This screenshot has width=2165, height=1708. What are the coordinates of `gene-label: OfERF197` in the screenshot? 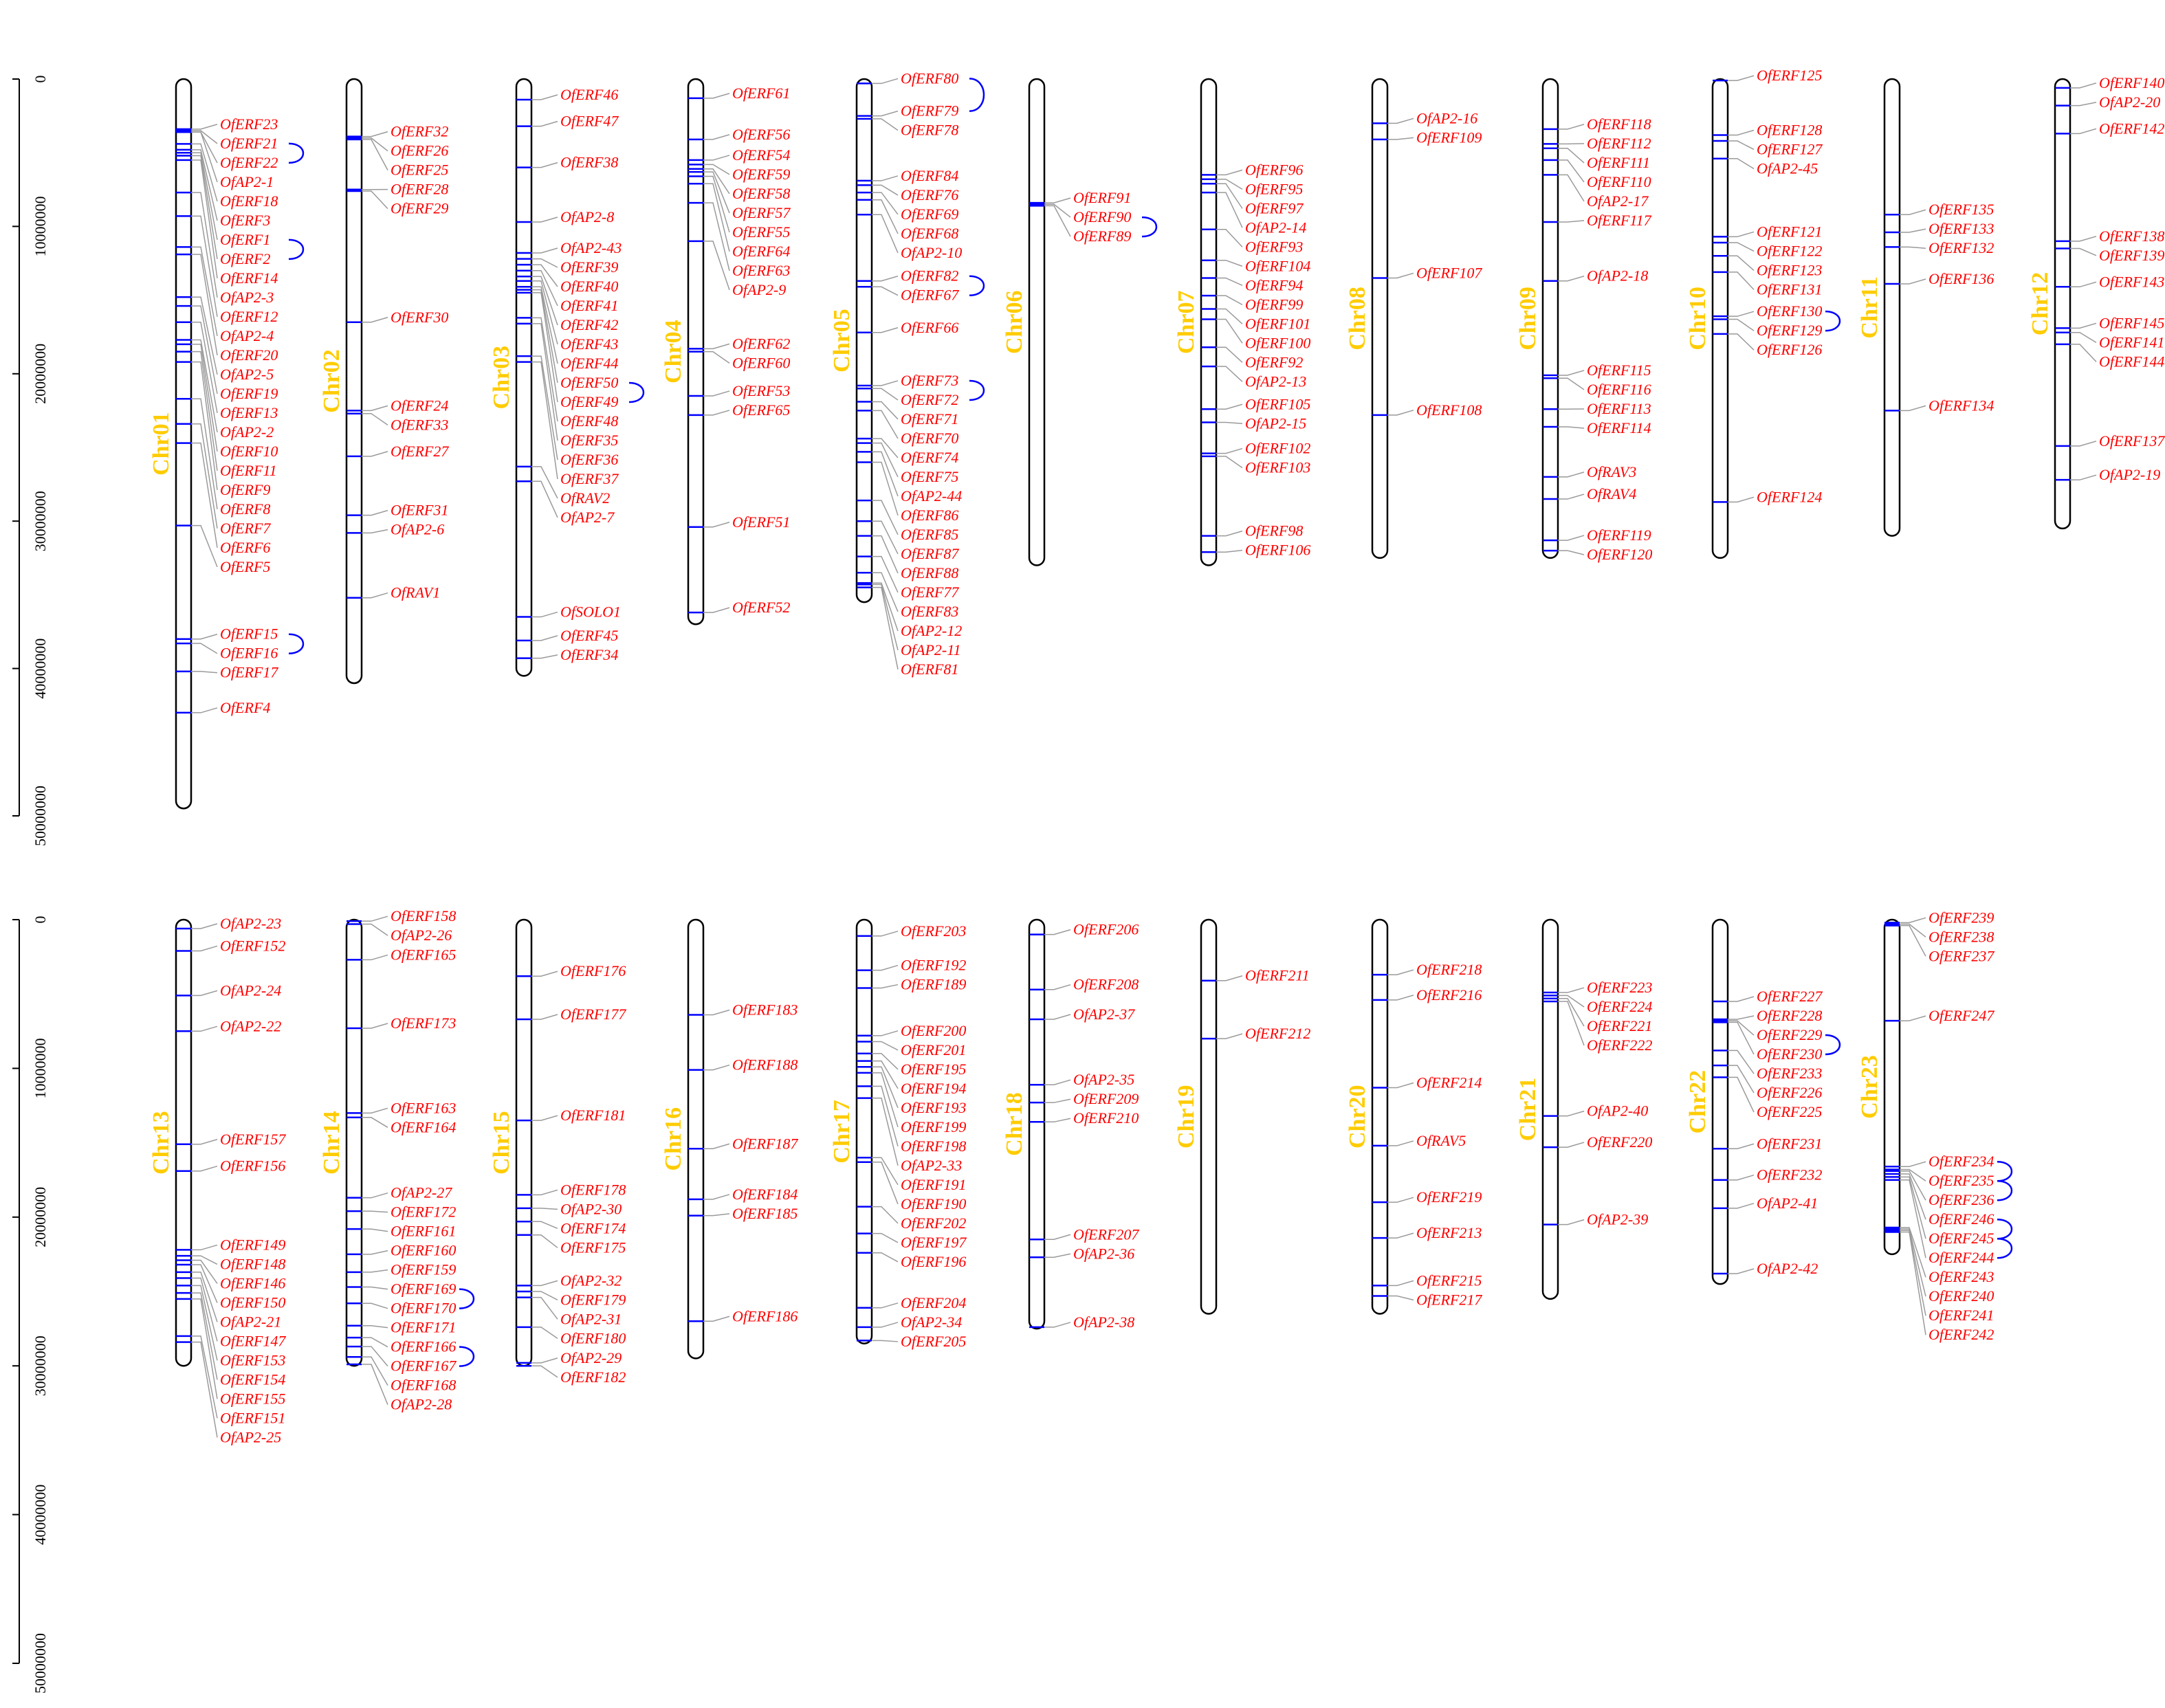 It's located at (934, 1242).